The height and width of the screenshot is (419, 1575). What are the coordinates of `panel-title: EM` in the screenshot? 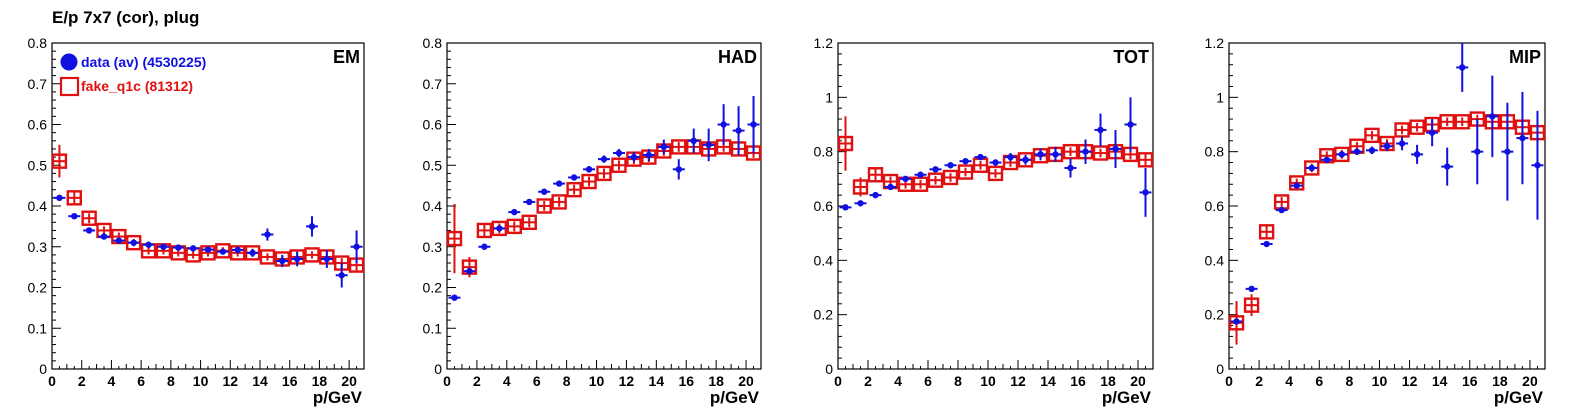 It's located at (346, 57).